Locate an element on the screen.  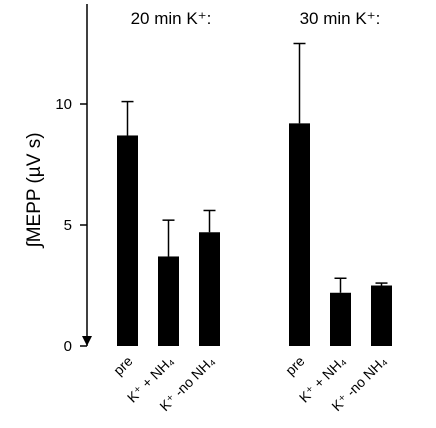
group-title: 20 min K⁺: is located at coordinates (171, 18).